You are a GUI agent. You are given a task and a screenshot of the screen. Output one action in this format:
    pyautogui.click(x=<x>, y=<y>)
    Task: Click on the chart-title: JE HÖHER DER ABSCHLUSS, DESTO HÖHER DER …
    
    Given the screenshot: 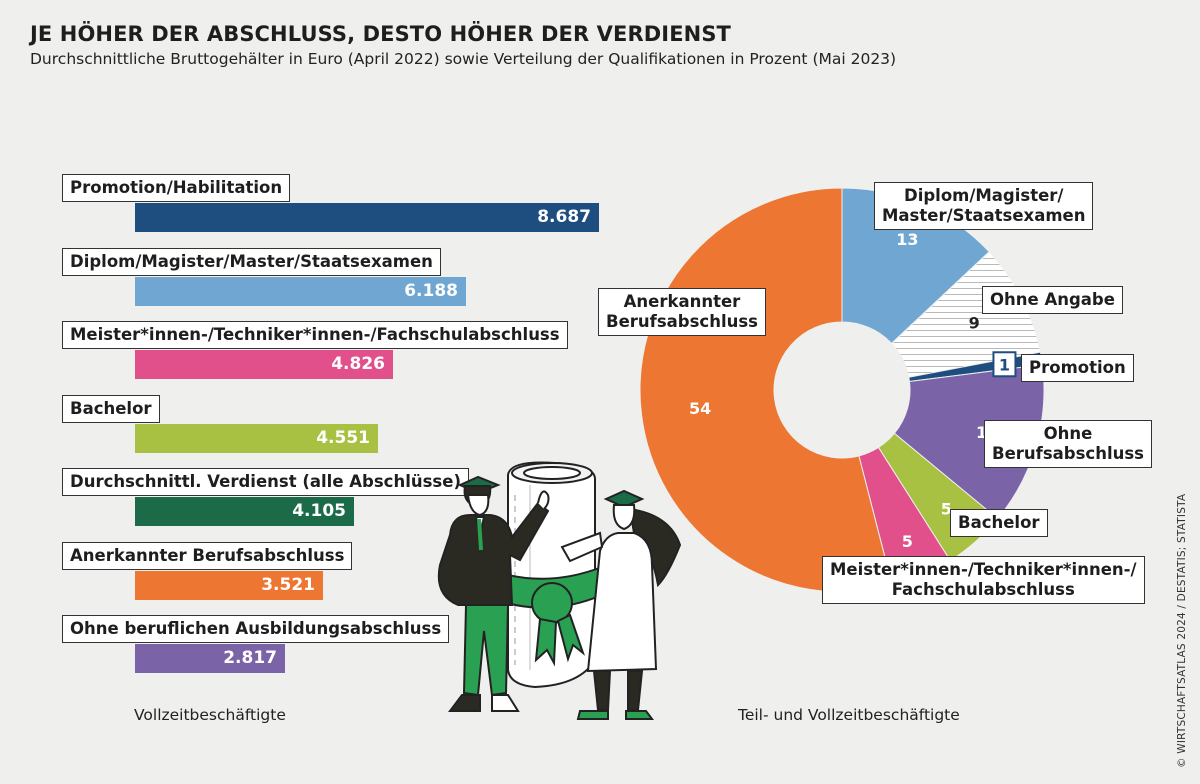 What is the action you would take?
    pyautogui.click(x=380, y=34)
    